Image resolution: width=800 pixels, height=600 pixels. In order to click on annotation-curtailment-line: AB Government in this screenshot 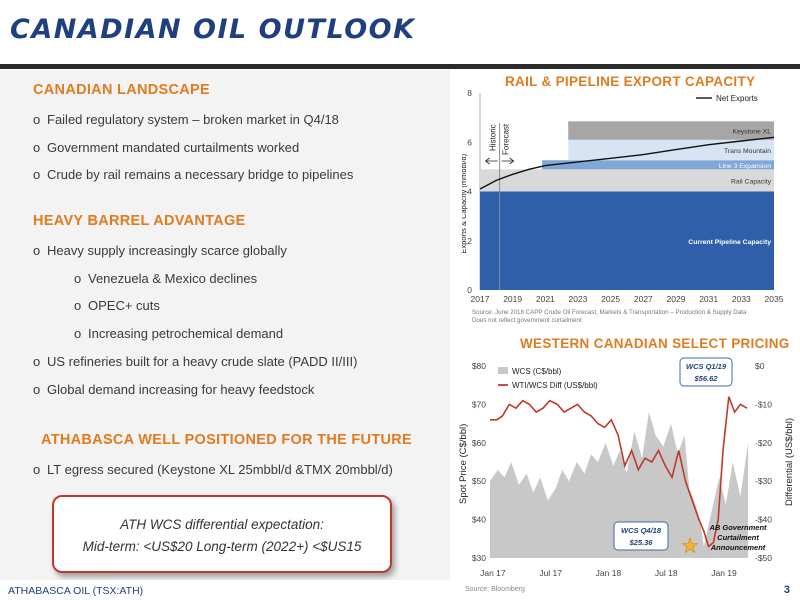, I will do `click(737, 527)`.